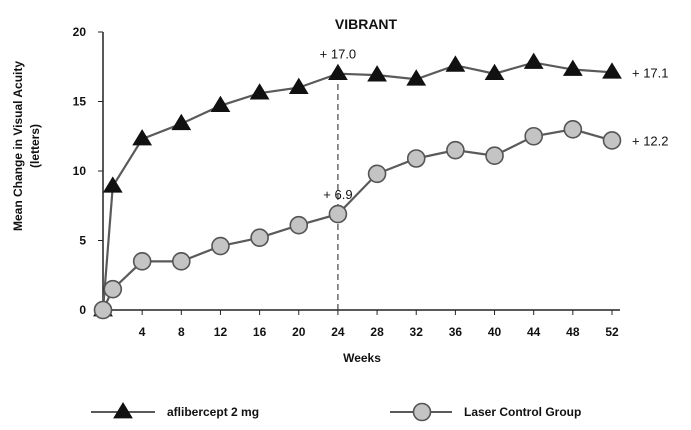 Image resolution: width=691 pixels, height=430 pixels. I want to click on x-tick-label: 8, so click(181, 332).